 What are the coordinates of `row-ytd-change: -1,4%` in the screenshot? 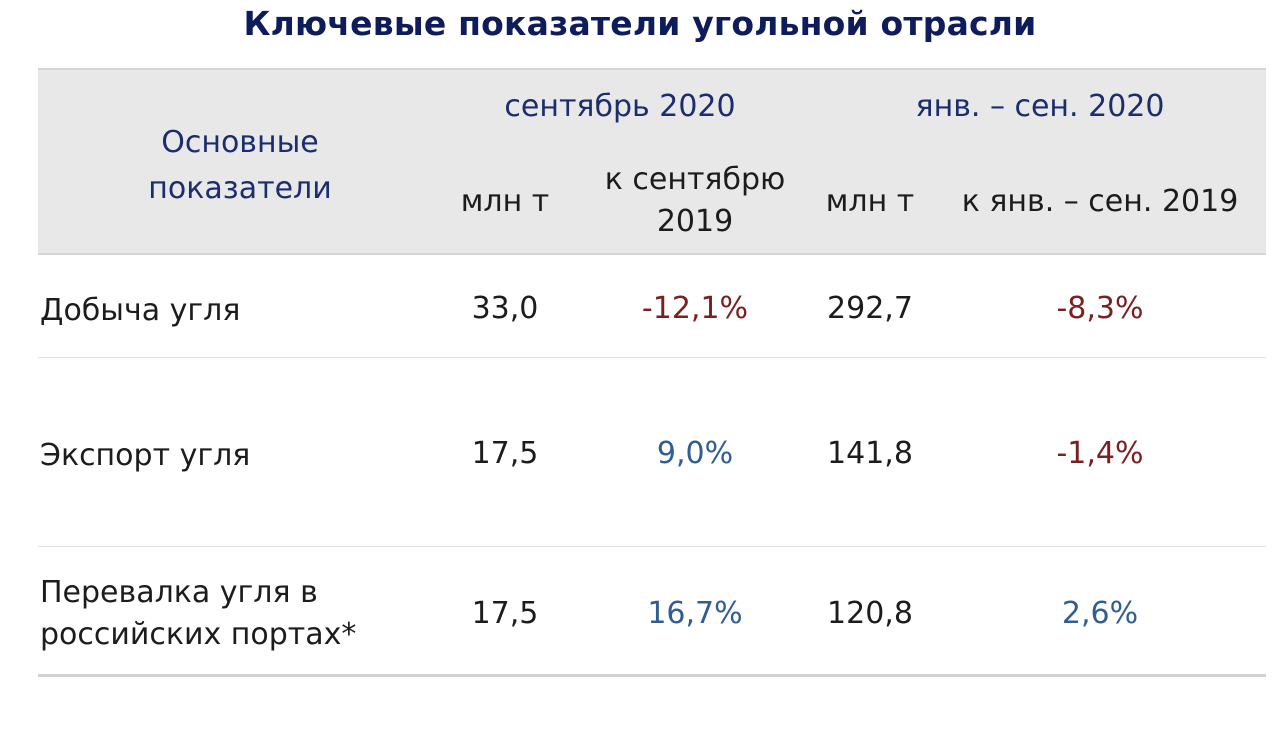 It's located at (1100, 453).